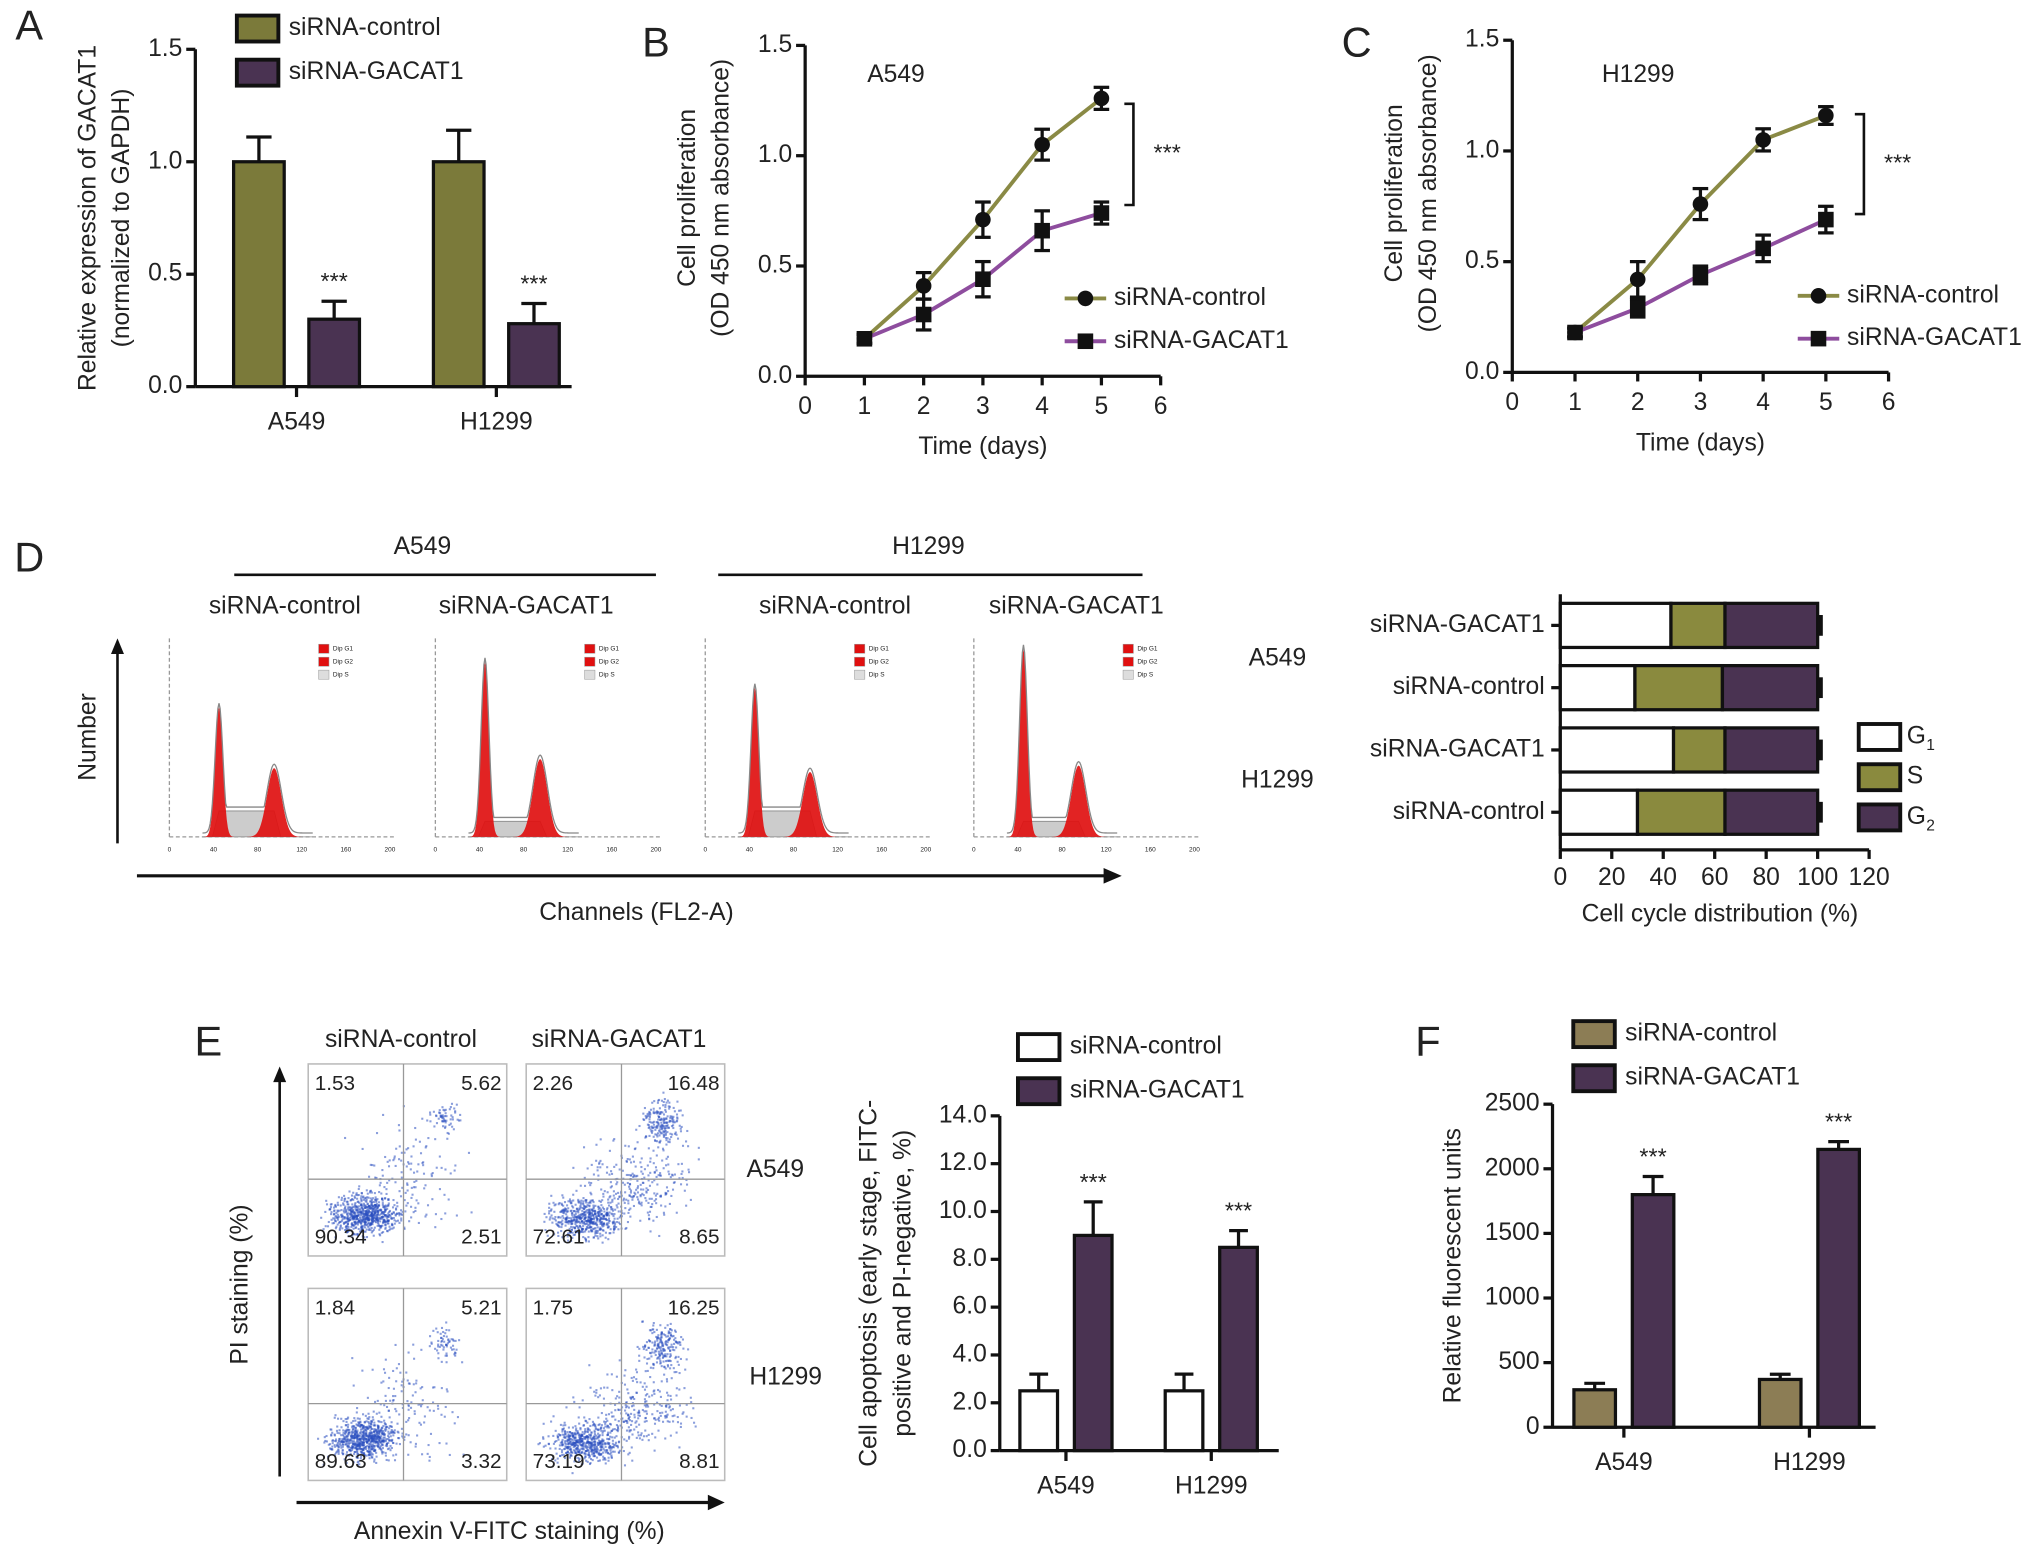  Describe the element at coordinates (1482, 260) in the screenshot. I see `y-tick-label: 0.5` at that location.